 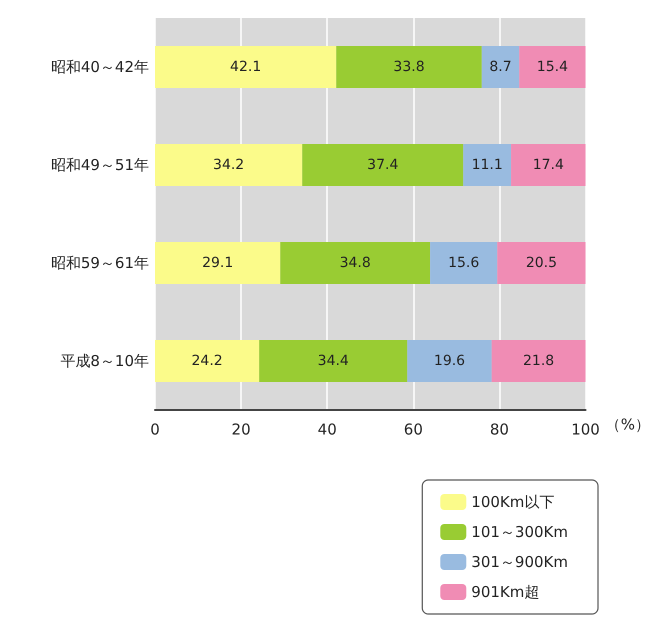 I want to click on data-label: 33.8, so click(x=409, y=67).